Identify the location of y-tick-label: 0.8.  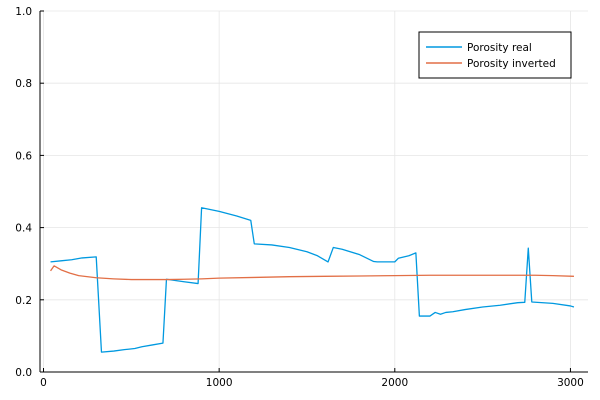
(23, 84).